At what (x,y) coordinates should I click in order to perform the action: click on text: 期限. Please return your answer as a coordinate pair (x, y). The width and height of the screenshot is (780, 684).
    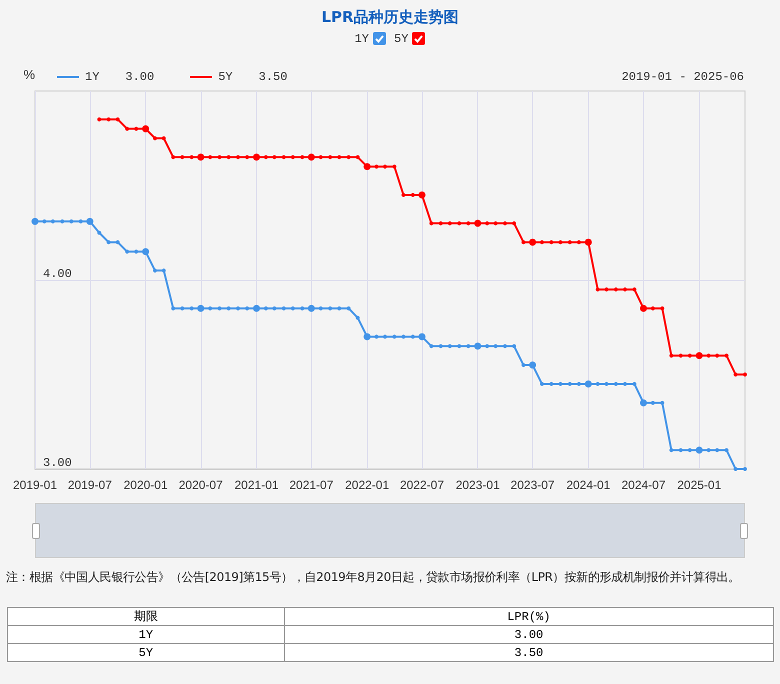
    Looking at the image, I should click on (146, 617).